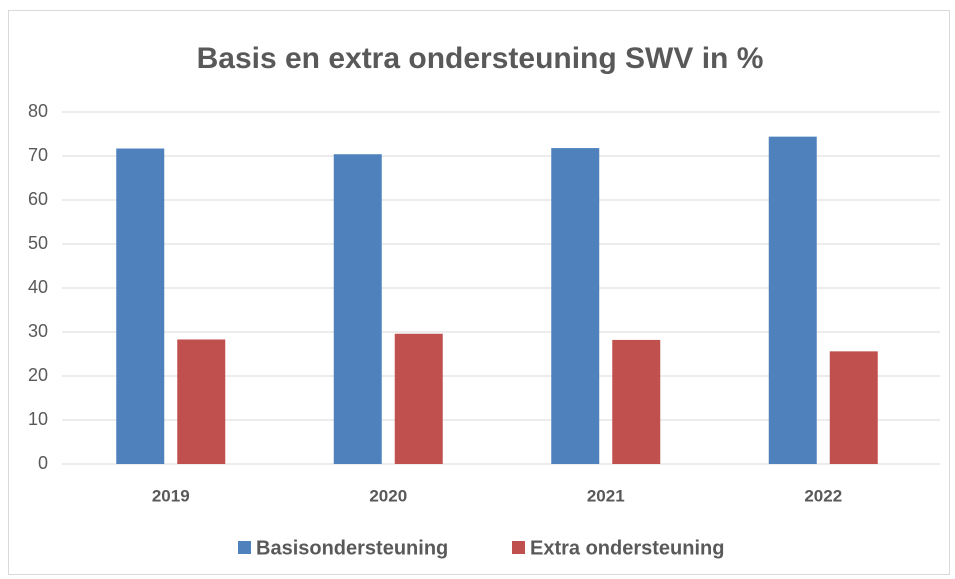 This screenshot has width=955, height=579. I want to click on y-tick-label: 60, so click(38, 199).